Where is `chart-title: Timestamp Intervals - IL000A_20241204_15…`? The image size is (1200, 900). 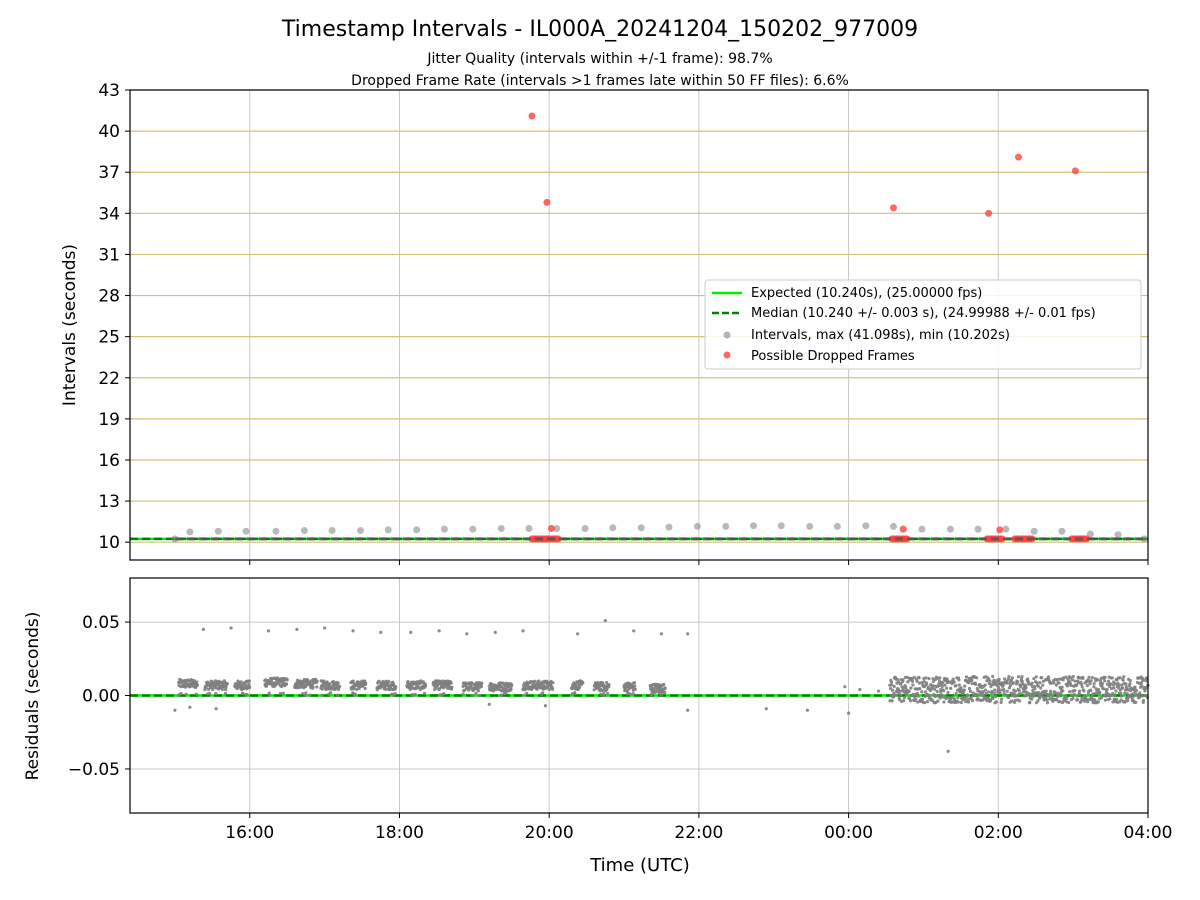
chart-title: Timestamp Intervals - IL000A_20241204_15… is located at coordinates (599, 29).